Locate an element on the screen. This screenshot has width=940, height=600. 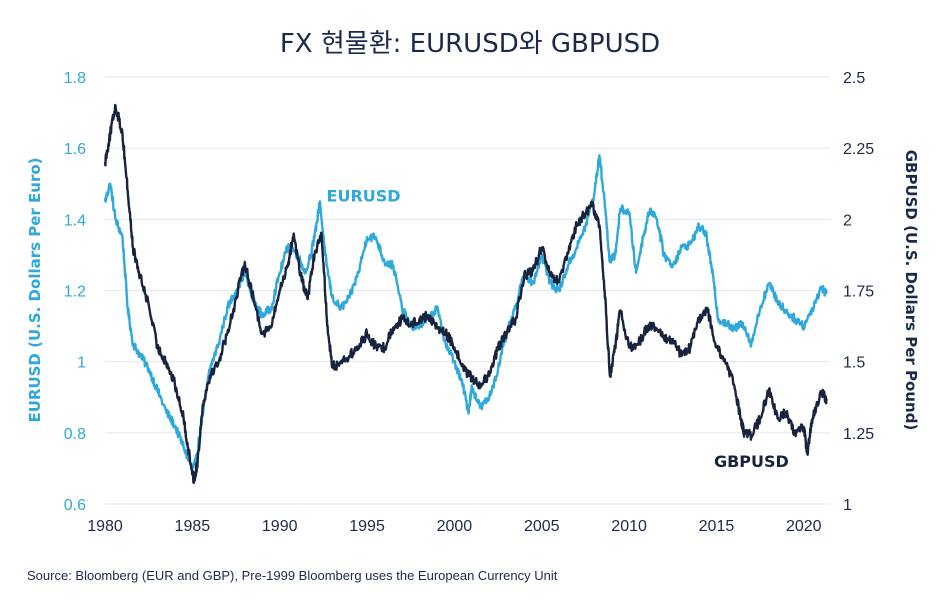
right-tick-label: 2.5 is located at coordinates (854, 78).